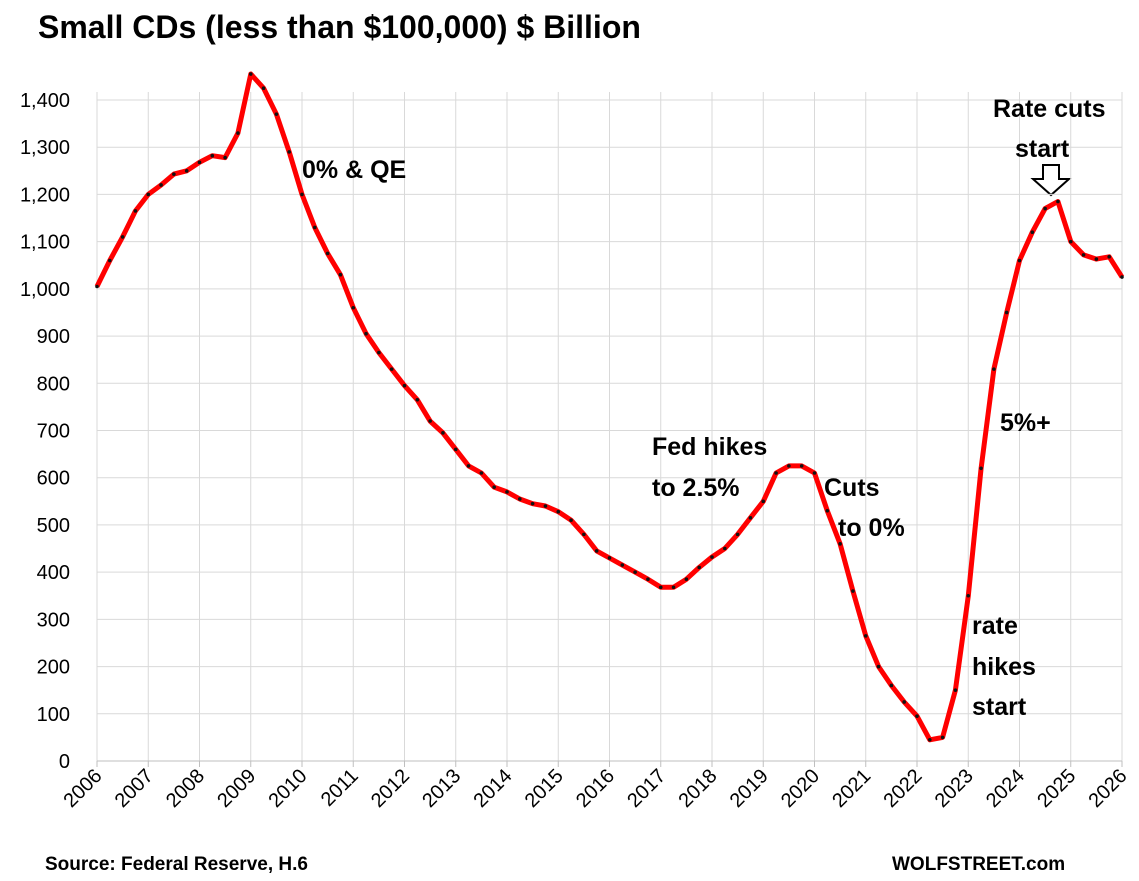 The height and width of the screenshot is (881, 1139). Describe the element at coordinates (1005, 788) in the screenshot. I see `x-tick-label: 2024` at that location.